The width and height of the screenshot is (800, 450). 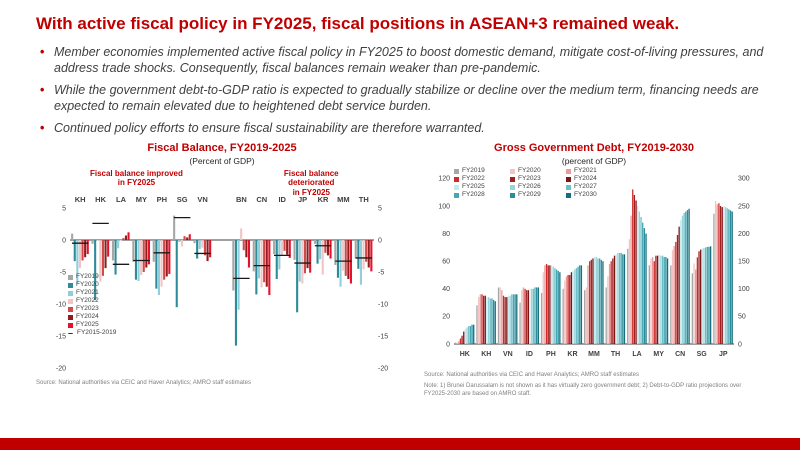 I want to click on legend-item: FY2023, so click(x=92, y=309).